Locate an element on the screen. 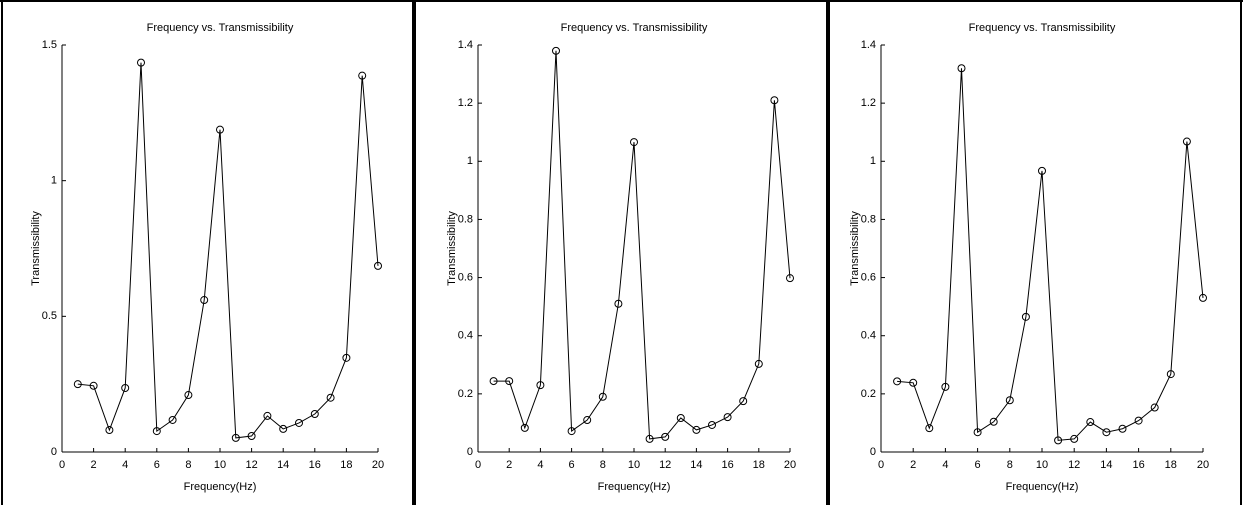 The image size is (1243, 505). y-tick-label: 1.2 is located at coordinates (868, 103).